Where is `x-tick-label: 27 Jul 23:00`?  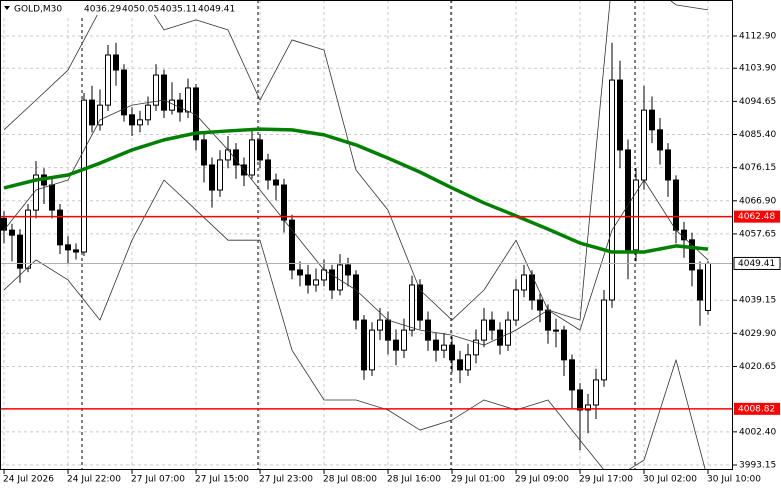 x-tick-label: 27 Jul 23:00 is located at coordinates (286, 480).